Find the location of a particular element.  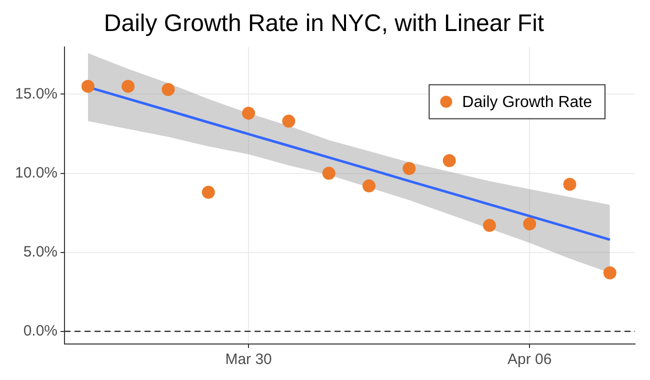

y-tick-label: 0.0% is located at coordinates (40, 331).